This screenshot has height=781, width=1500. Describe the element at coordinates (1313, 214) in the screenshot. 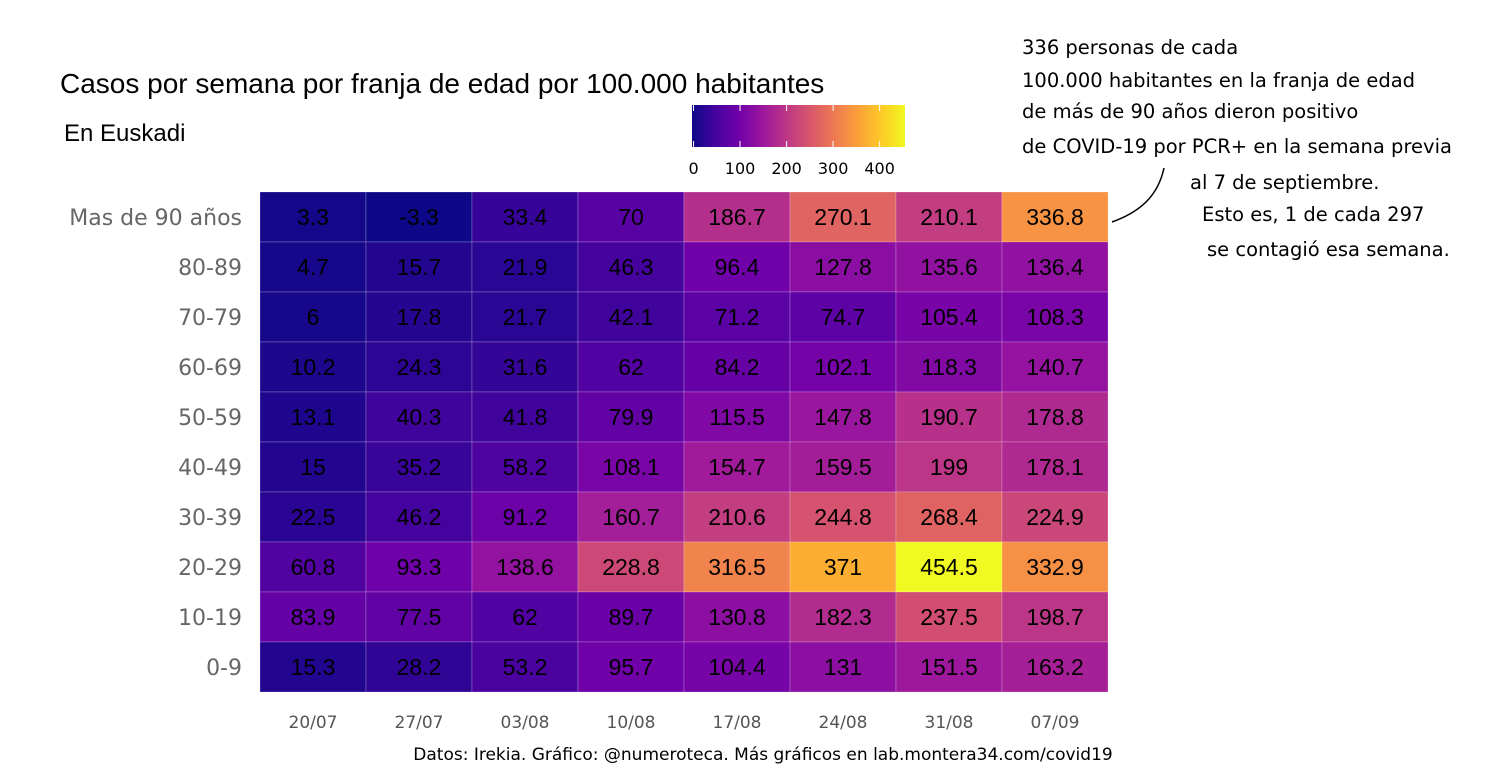

I see `annotation-line: Esto es, 1 de cada 297` at that location.